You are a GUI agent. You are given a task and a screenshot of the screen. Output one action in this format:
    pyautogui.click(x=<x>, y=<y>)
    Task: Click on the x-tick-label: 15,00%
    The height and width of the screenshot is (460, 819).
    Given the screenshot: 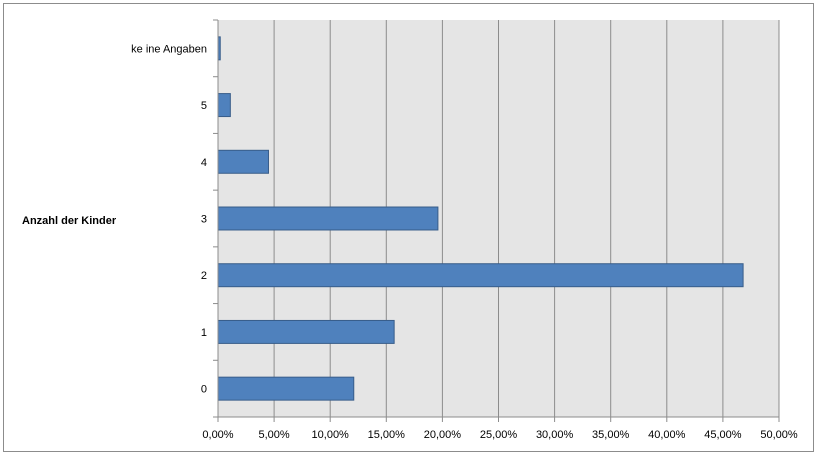 What is the action you would take?
    pyautogui.click(x=387, y=435)
    